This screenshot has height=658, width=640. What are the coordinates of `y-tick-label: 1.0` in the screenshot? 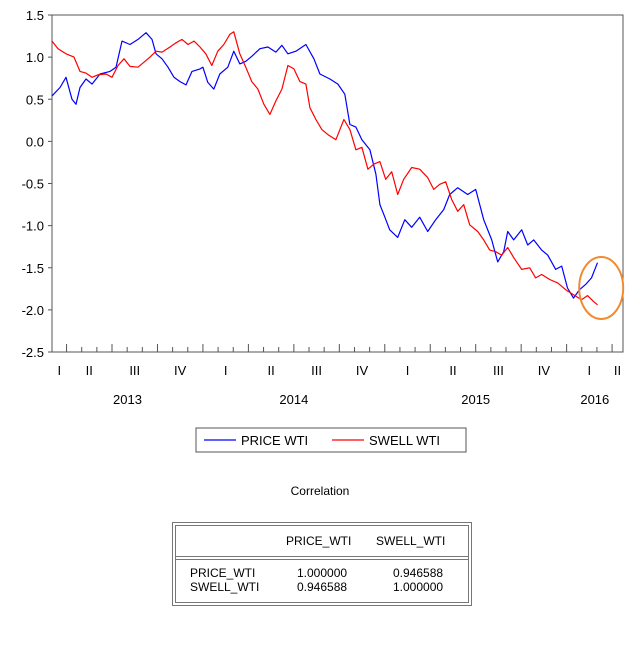 It's located at (35, 57).